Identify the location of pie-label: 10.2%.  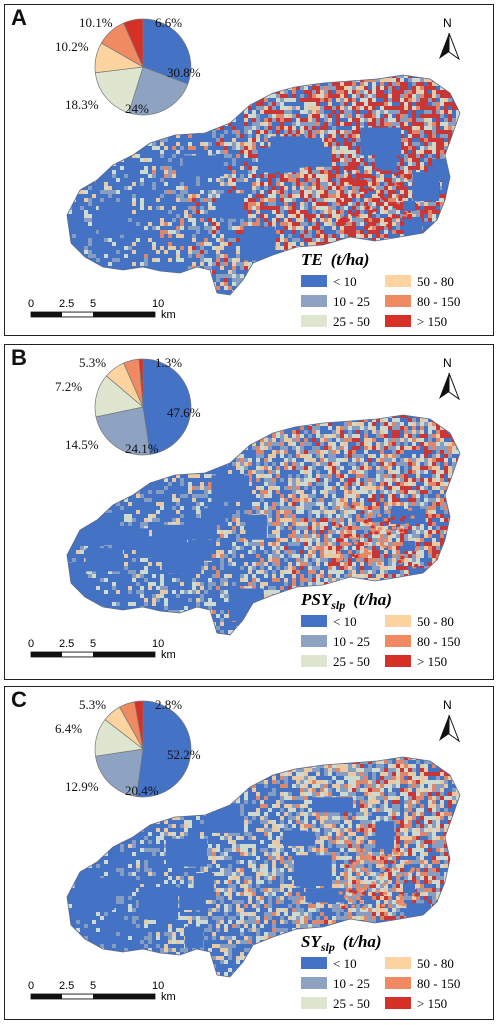
(72, 46).